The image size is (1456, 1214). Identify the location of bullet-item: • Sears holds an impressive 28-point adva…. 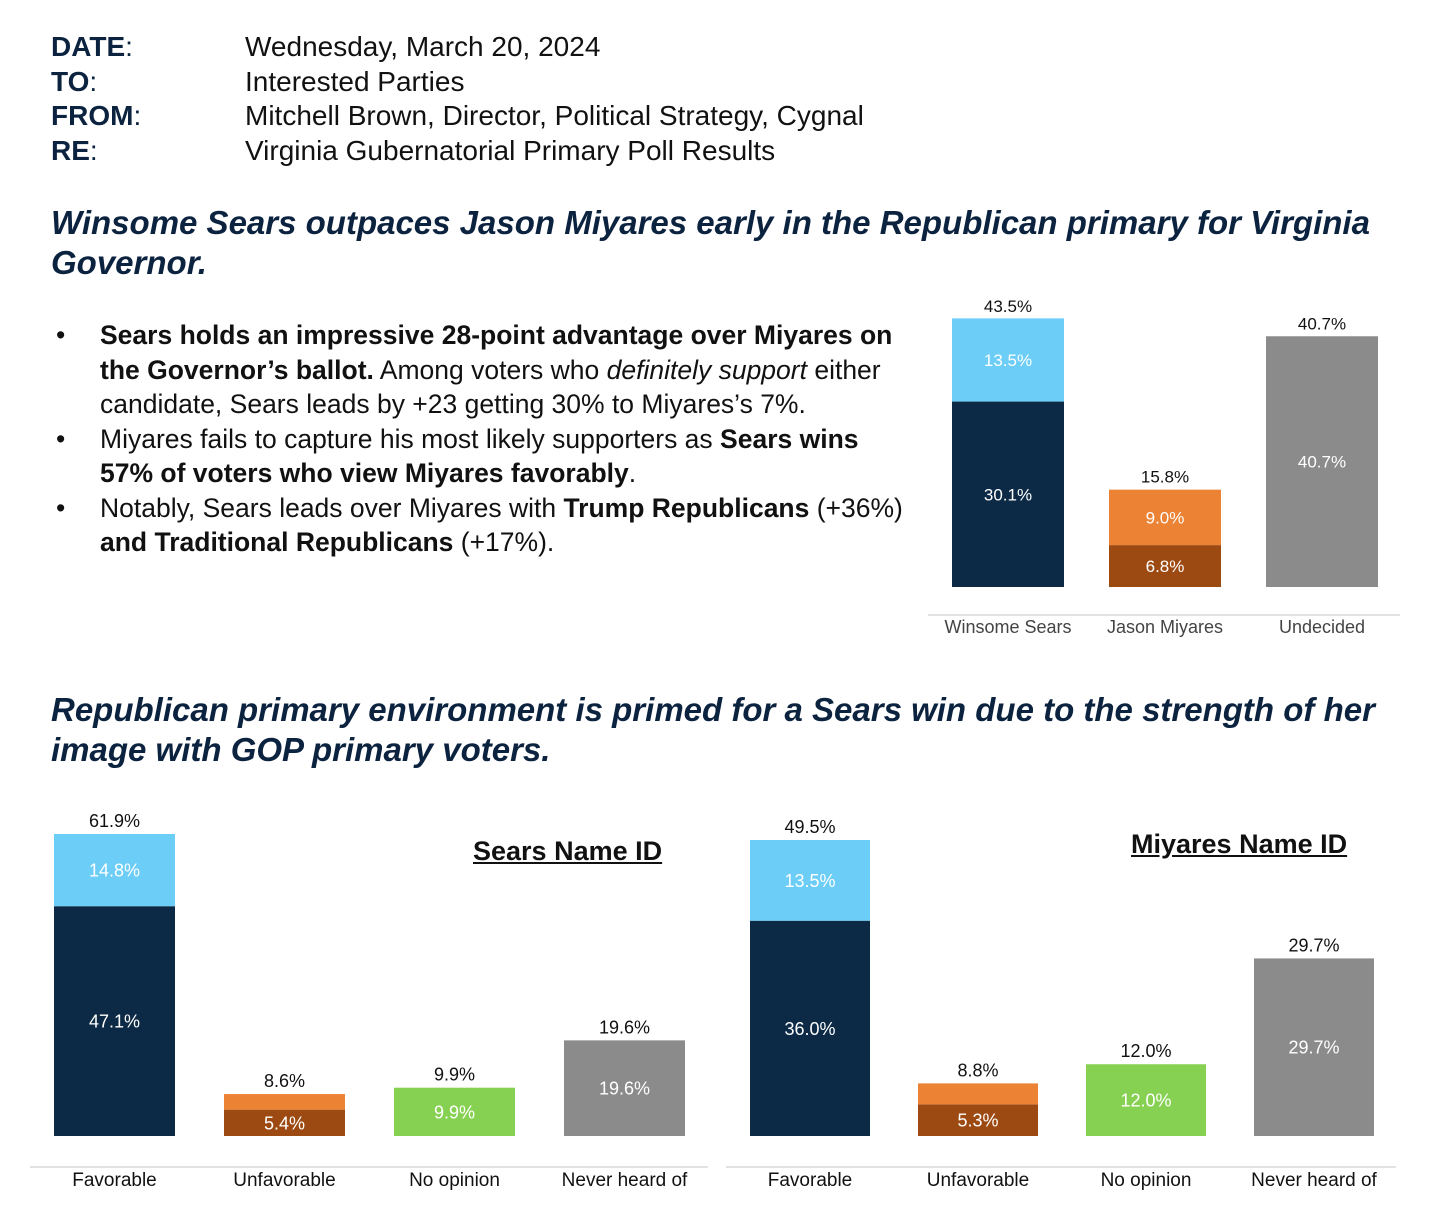
(481, 370).